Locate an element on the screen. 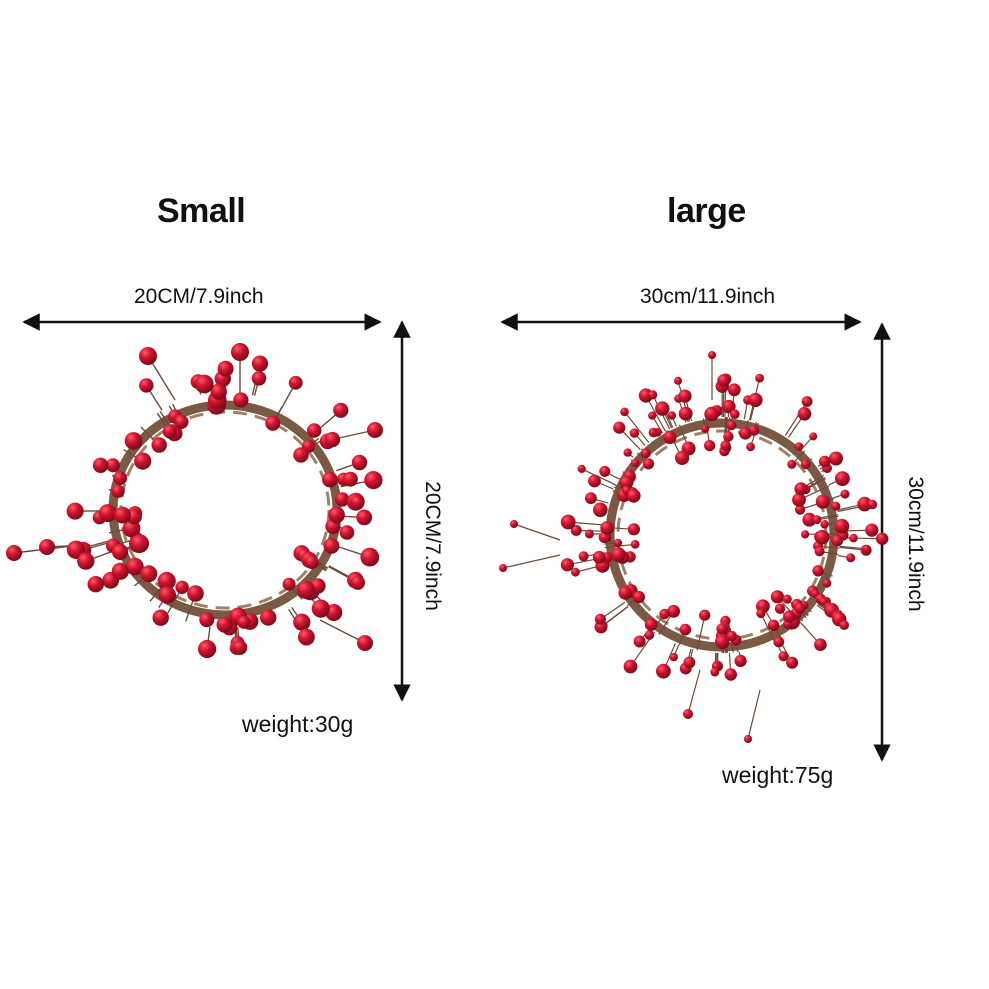  small-width-label: 20CM/7.9inch is located at coordinates (199, 296).